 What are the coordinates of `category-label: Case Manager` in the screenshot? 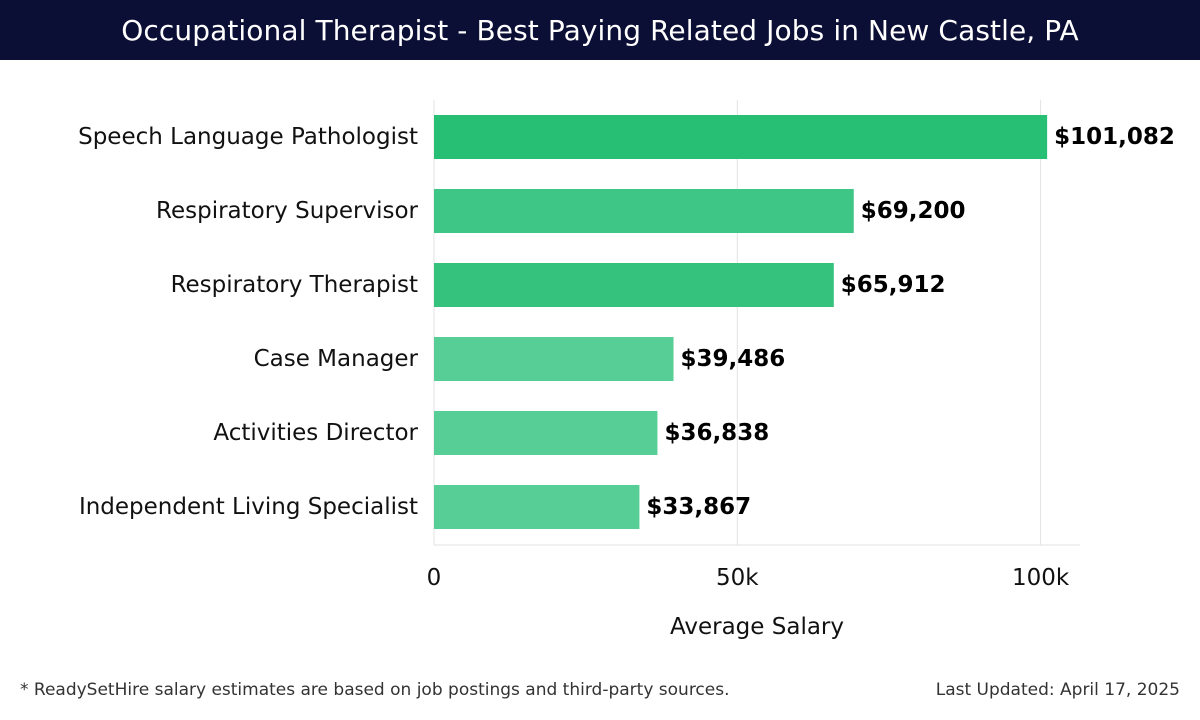 It's located at (336, 359).